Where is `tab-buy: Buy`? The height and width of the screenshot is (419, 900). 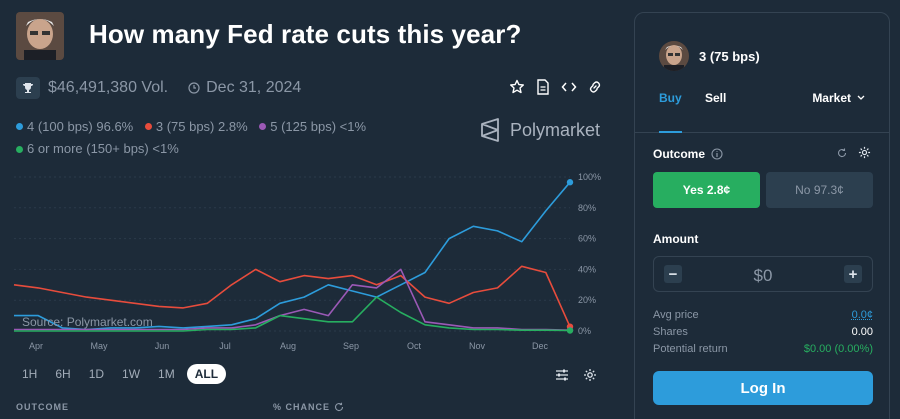
tab-buy: Buy is located at coordinates (670, 112).